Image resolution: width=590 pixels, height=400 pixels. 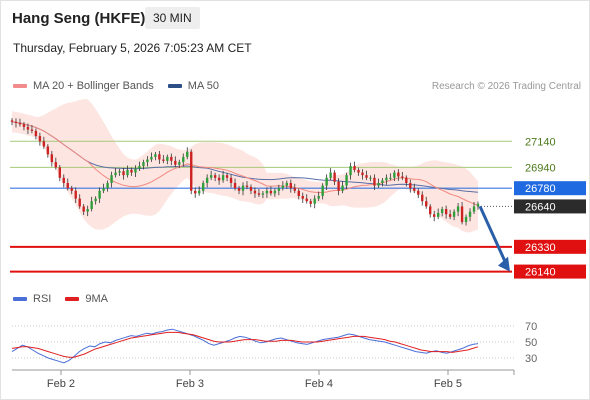 What do you see at coordinates (67, 299) in the screenshot?
I see `rsi-legend: RSI 9MA` at bounding box center [67, 299].